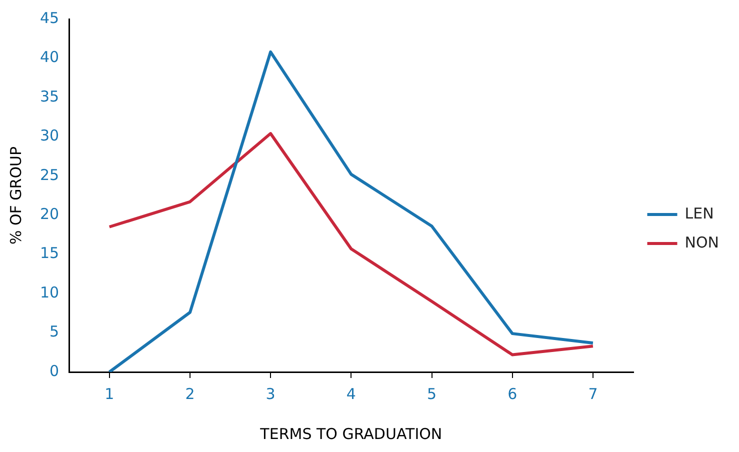 This screenshot has height=452, width=739. I want to click on y-tick-label: 30, so click(50, 135).